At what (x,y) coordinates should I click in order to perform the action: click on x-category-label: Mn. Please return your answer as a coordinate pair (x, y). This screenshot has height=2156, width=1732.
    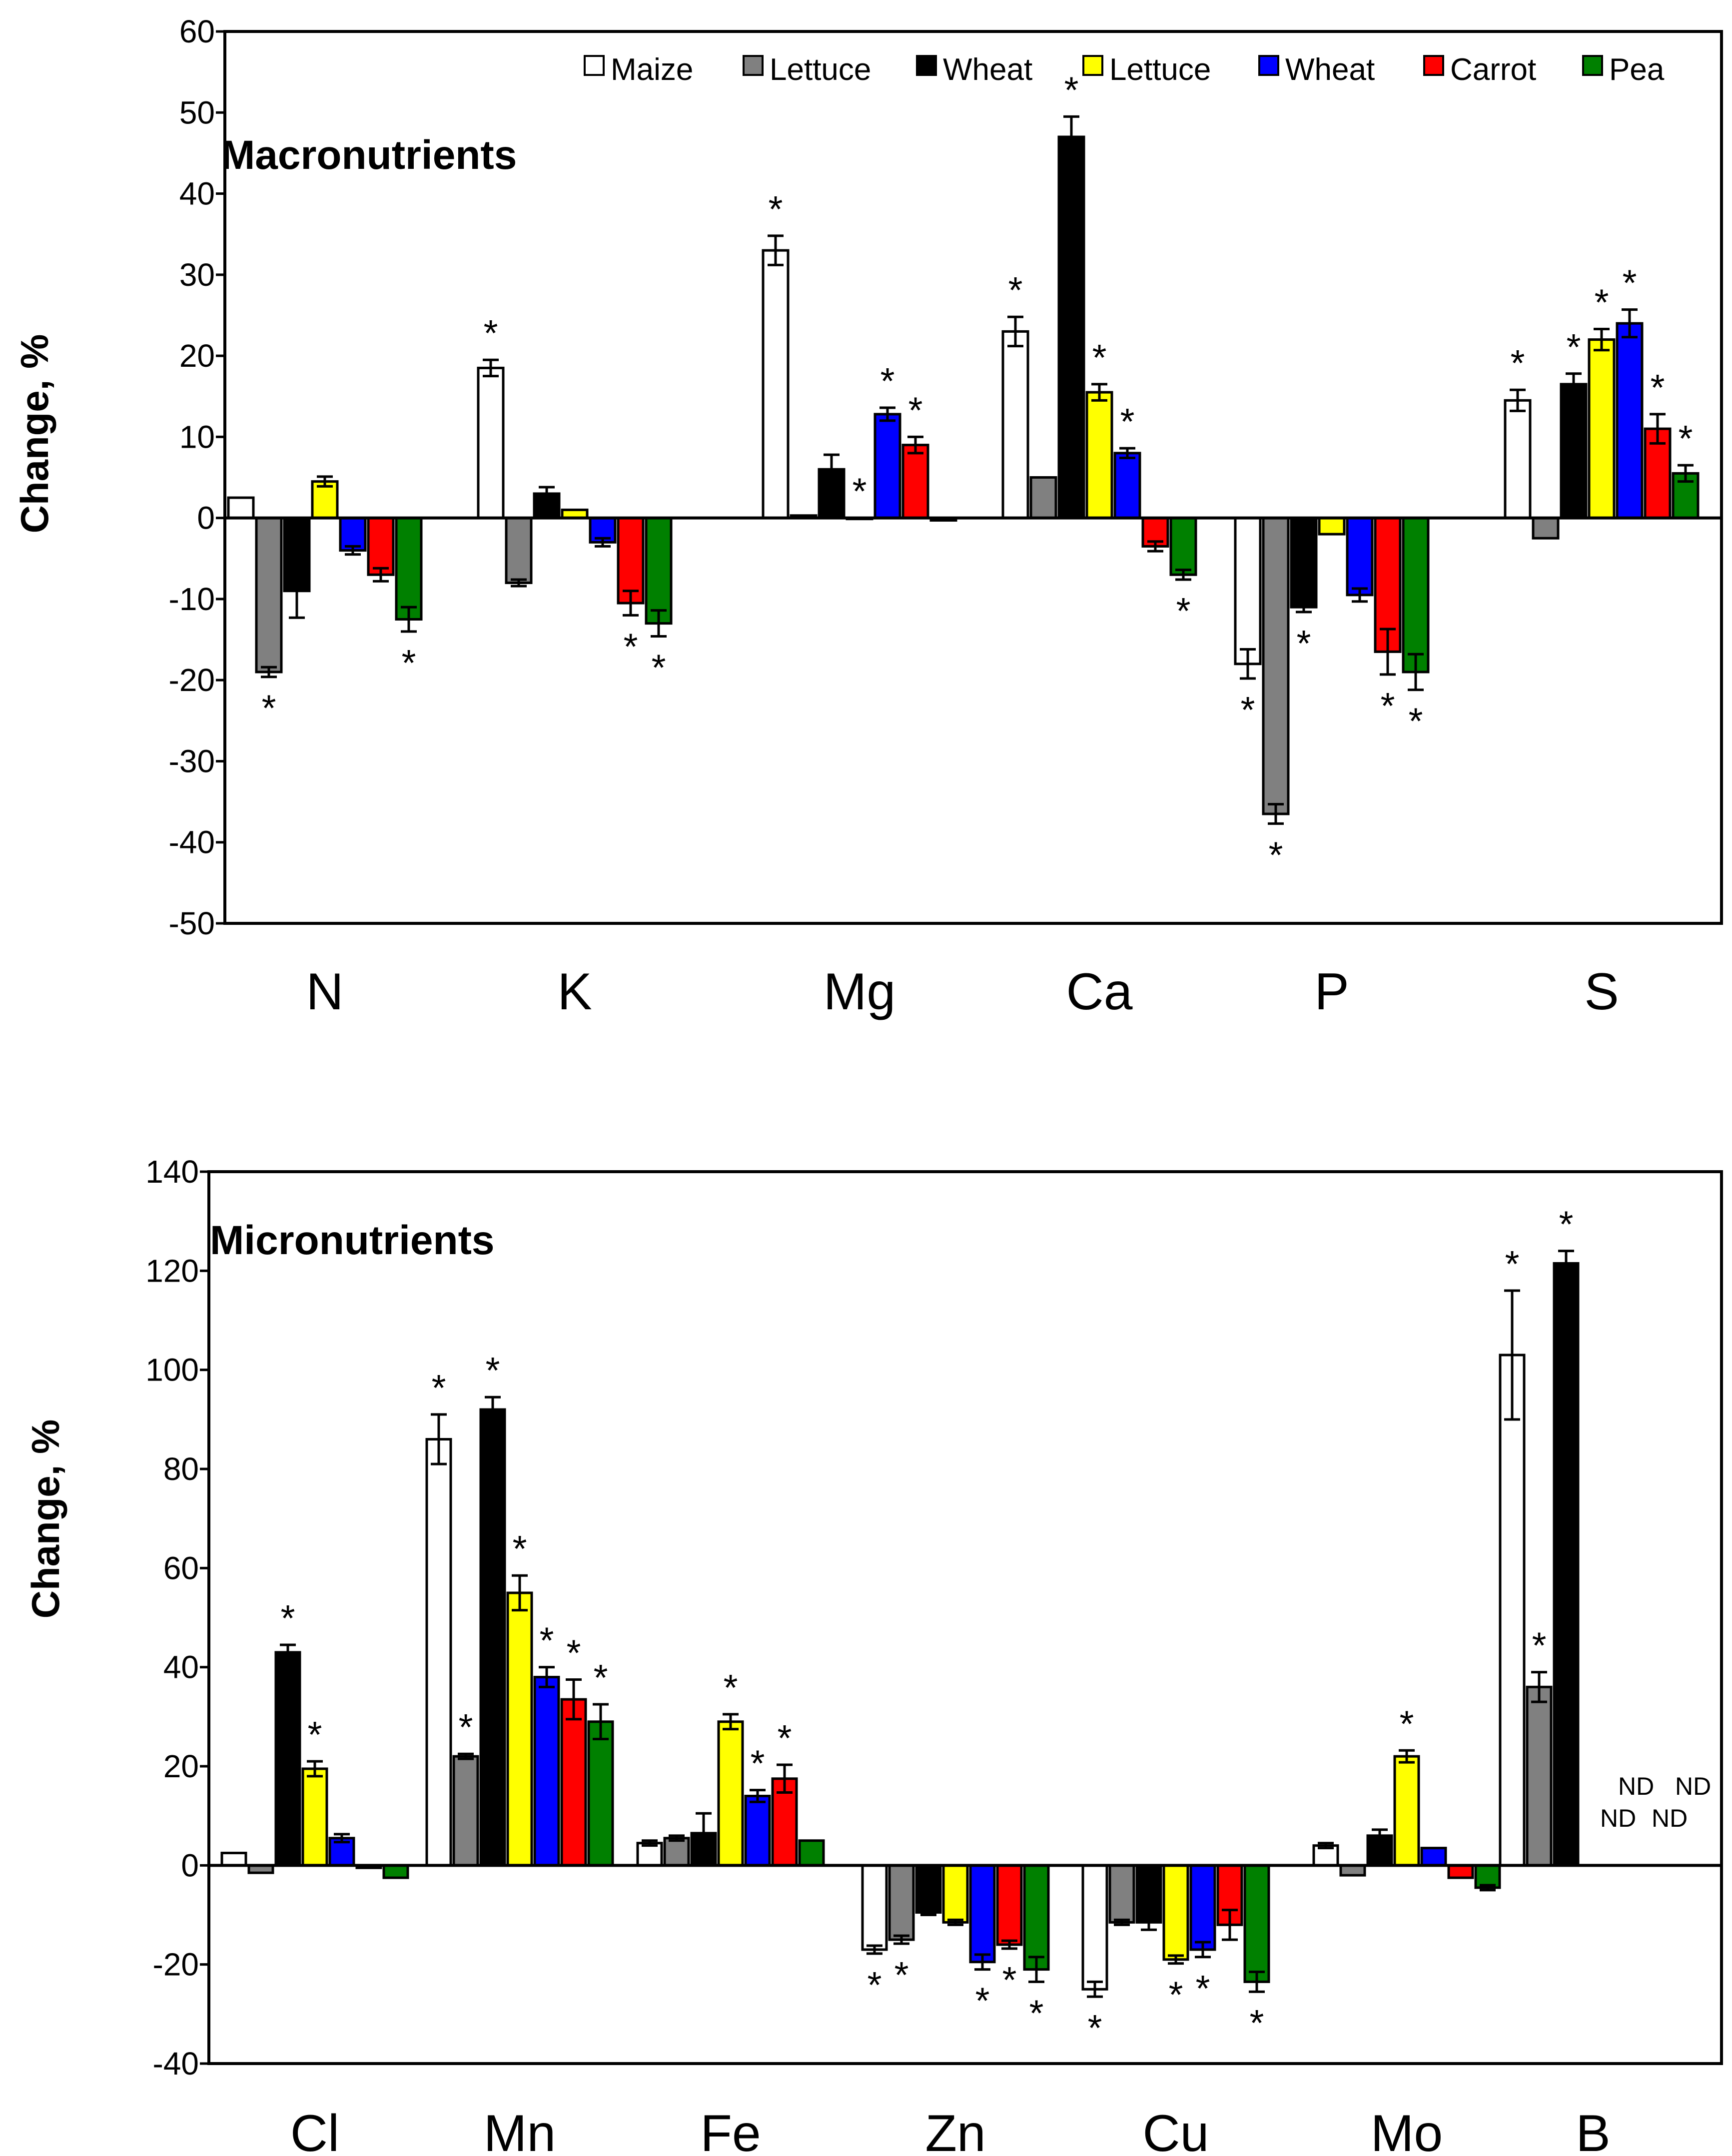
    Looking at the image, I should click on (520, 2130).